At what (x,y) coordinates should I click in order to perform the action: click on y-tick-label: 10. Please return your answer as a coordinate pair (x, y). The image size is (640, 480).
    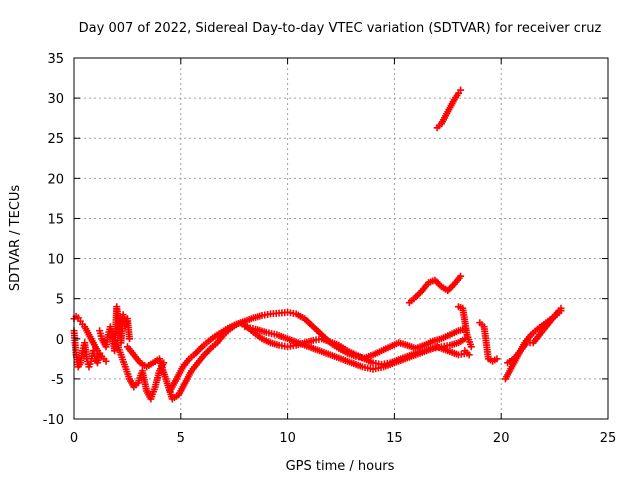
    Looking at the image, I should click on (55, 260).